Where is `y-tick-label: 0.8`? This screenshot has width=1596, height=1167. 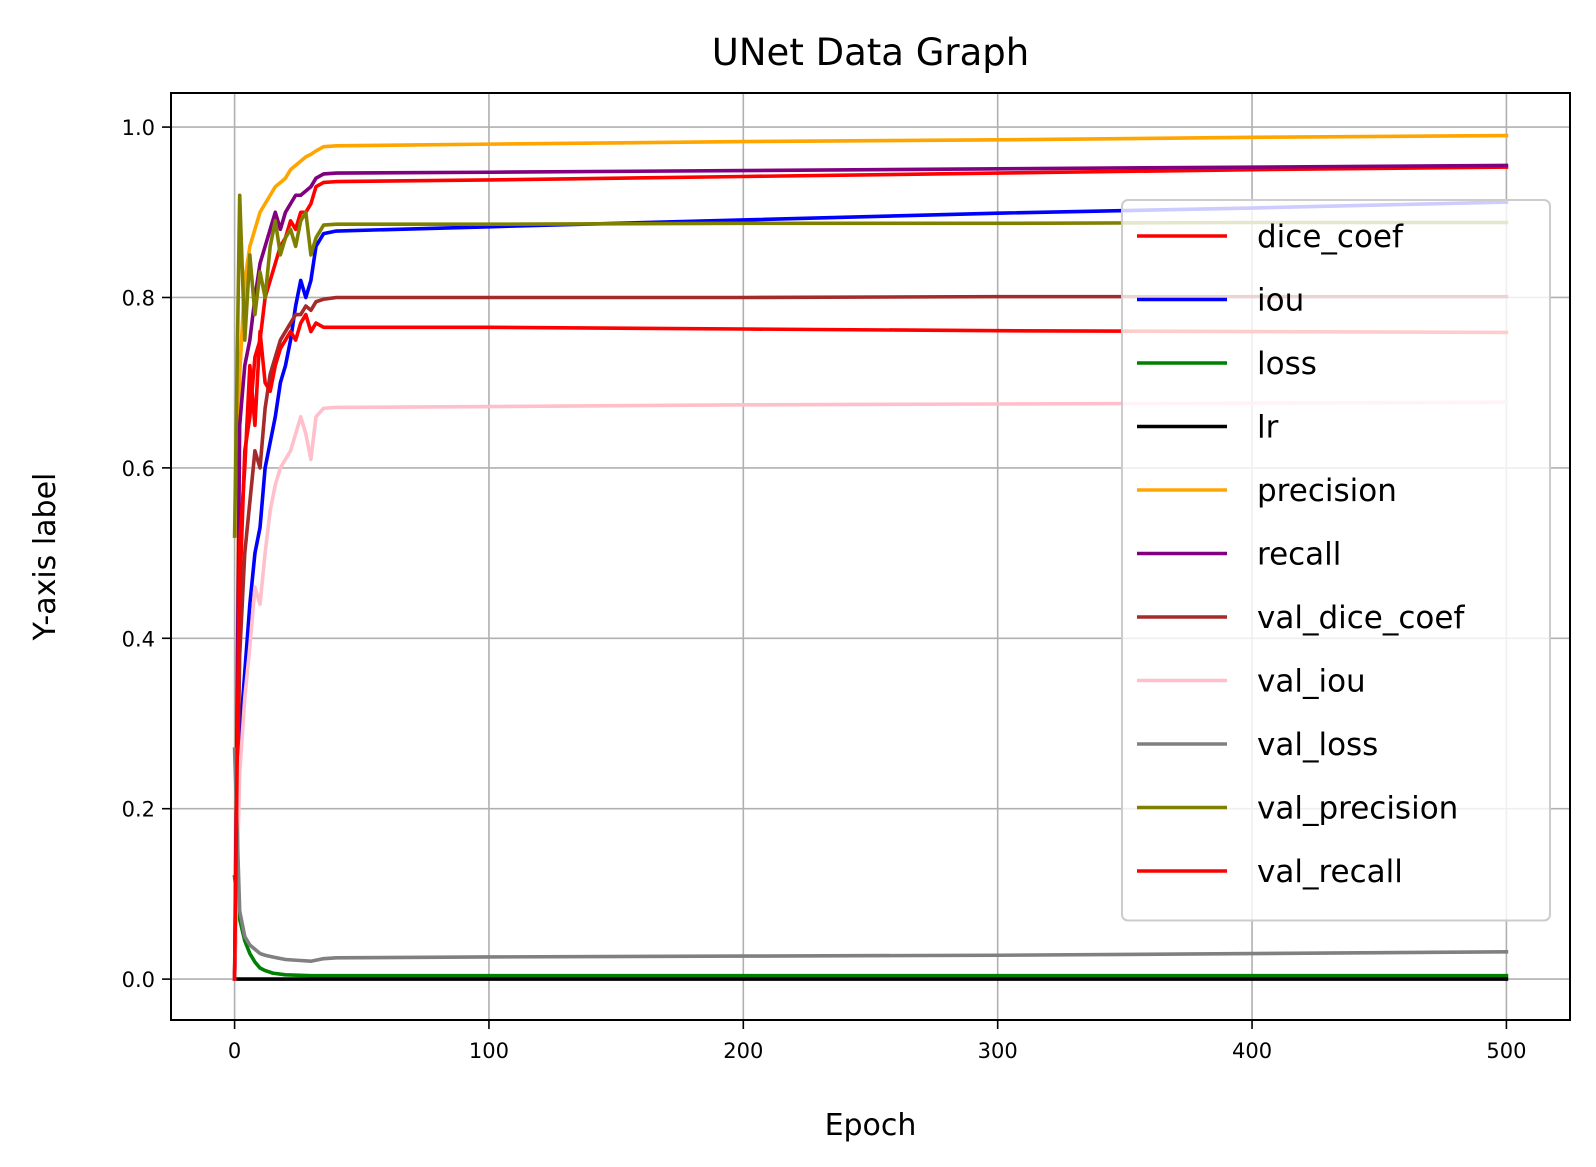 y-tick-label: 0.8 is located at coordinates (138, 298).